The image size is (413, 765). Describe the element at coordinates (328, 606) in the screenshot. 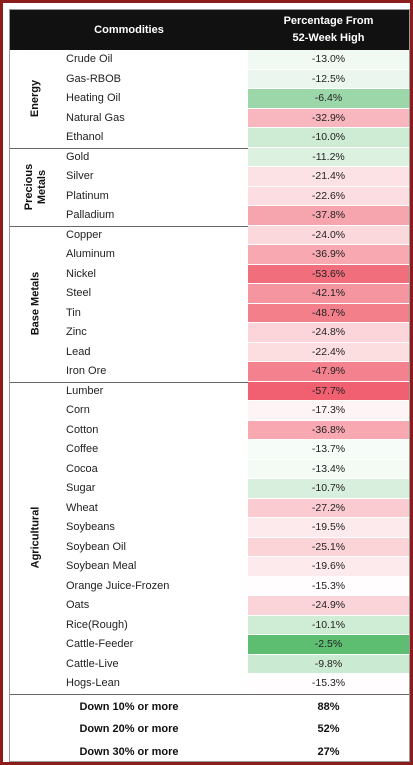

I see `percentage-cell: -24.9%` at that location.